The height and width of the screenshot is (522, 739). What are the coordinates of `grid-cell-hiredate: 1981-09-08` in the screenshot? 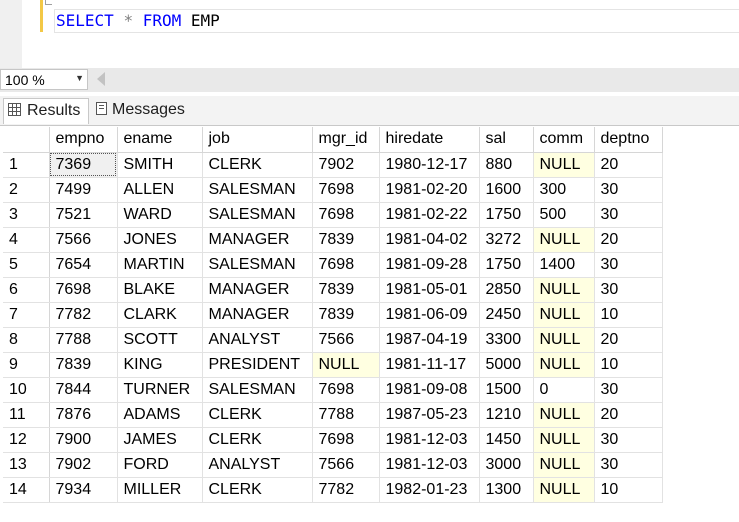 It's located at (429, 390).